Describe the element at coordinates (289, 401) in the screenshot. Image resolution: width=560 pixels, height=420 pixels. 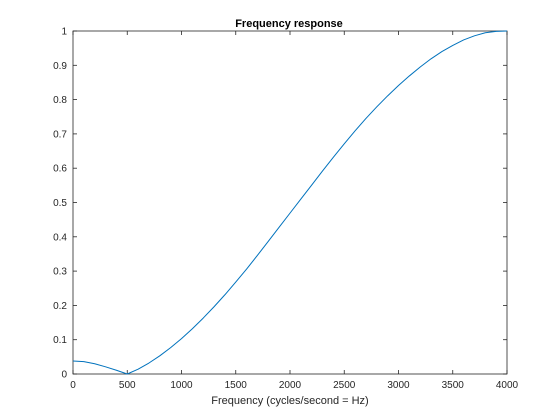
I see `x-axis-label: Frequency (cycles/second = Hz)` at that location.